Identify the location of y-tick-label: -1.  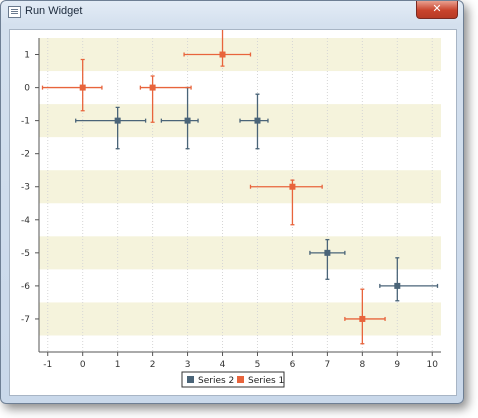
(25, 122).